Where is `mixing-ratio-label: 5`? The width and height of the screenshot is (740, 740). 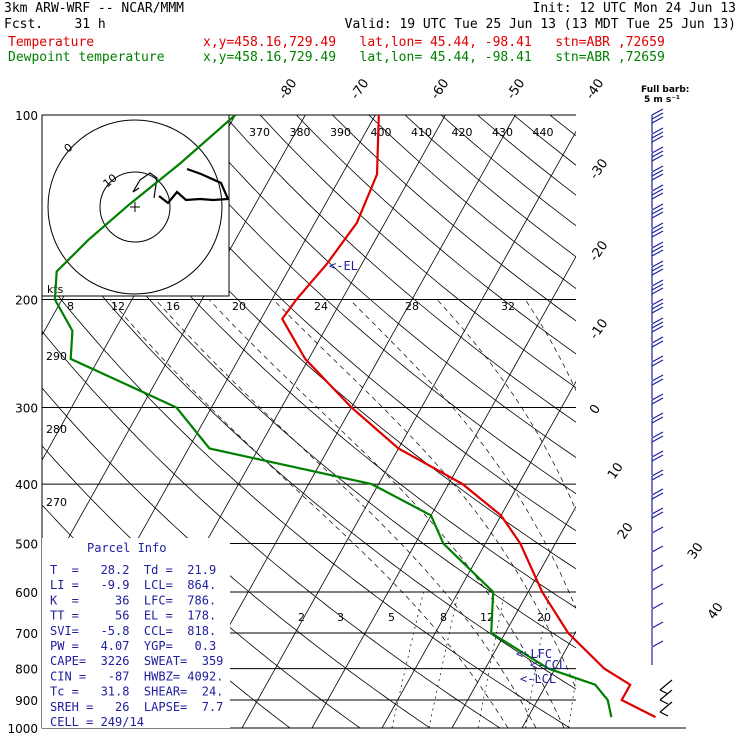
mixing-ratio-label: 5 is located at coordinates (391, 617).